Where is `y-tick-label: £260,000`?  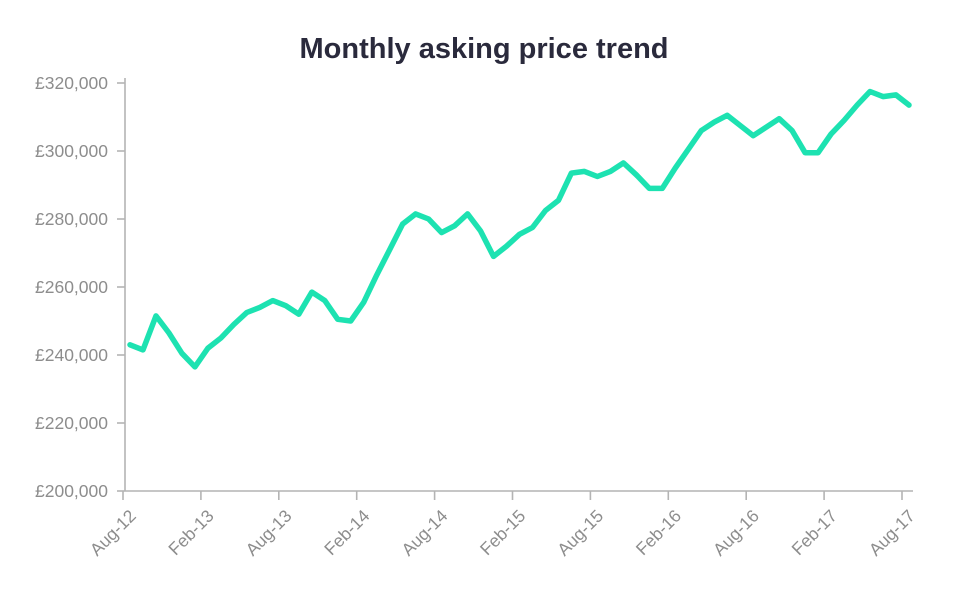
y-tick-label: £260,000 is located at coordinates (71, 287).